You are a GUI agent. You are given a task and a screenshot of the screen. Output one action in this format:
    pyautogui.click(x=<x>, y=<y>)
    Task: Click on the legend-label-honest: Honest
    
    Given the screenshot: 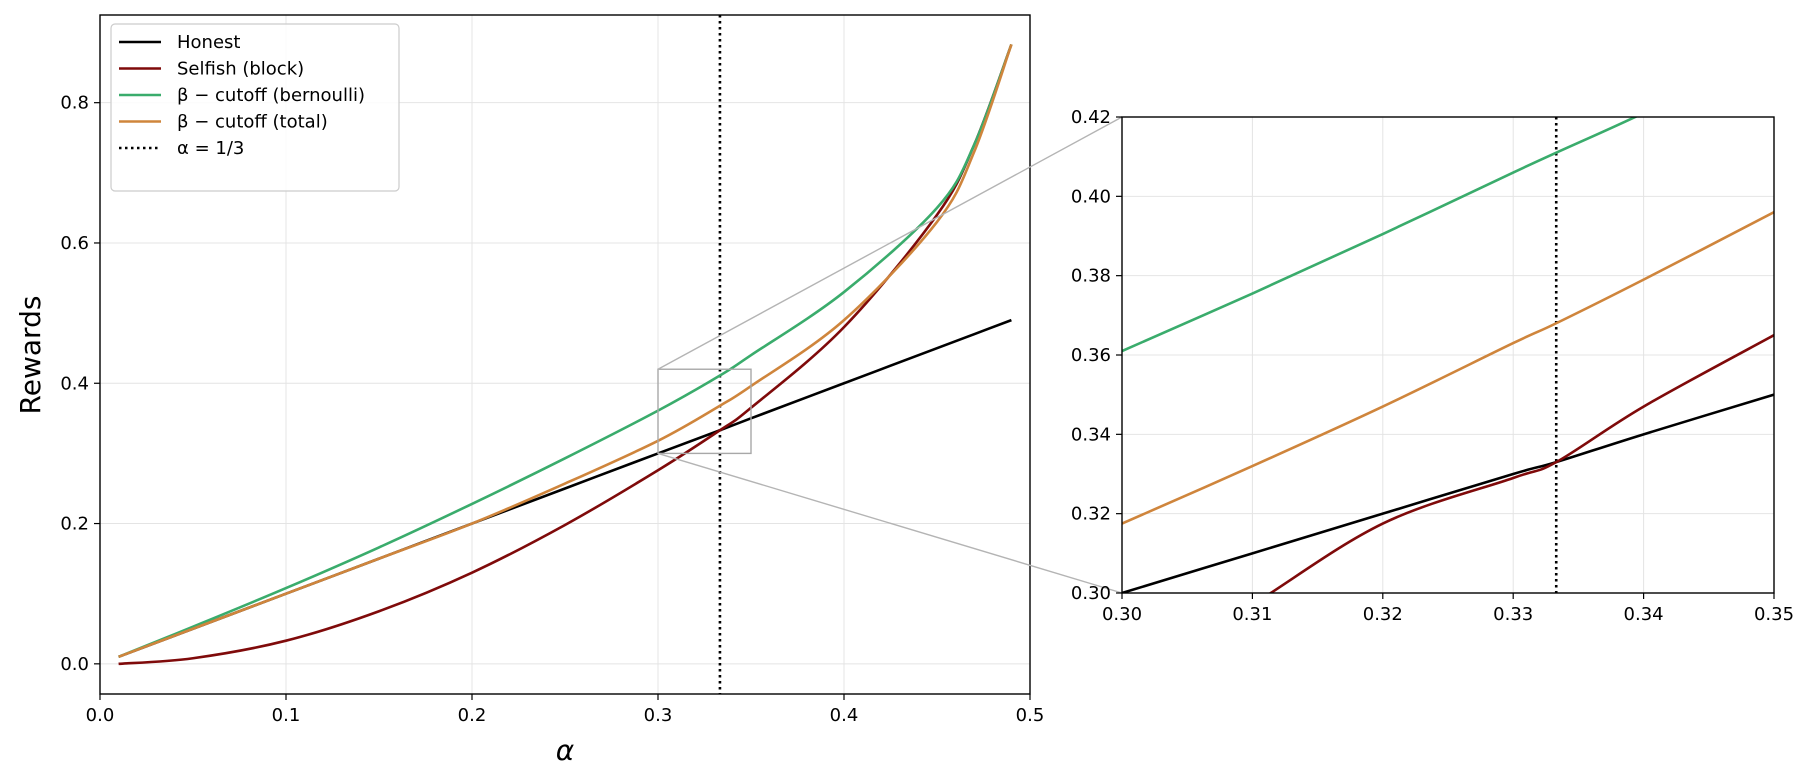 What is the action you would take?
    pyautogui.click(x=208, y=42)
    